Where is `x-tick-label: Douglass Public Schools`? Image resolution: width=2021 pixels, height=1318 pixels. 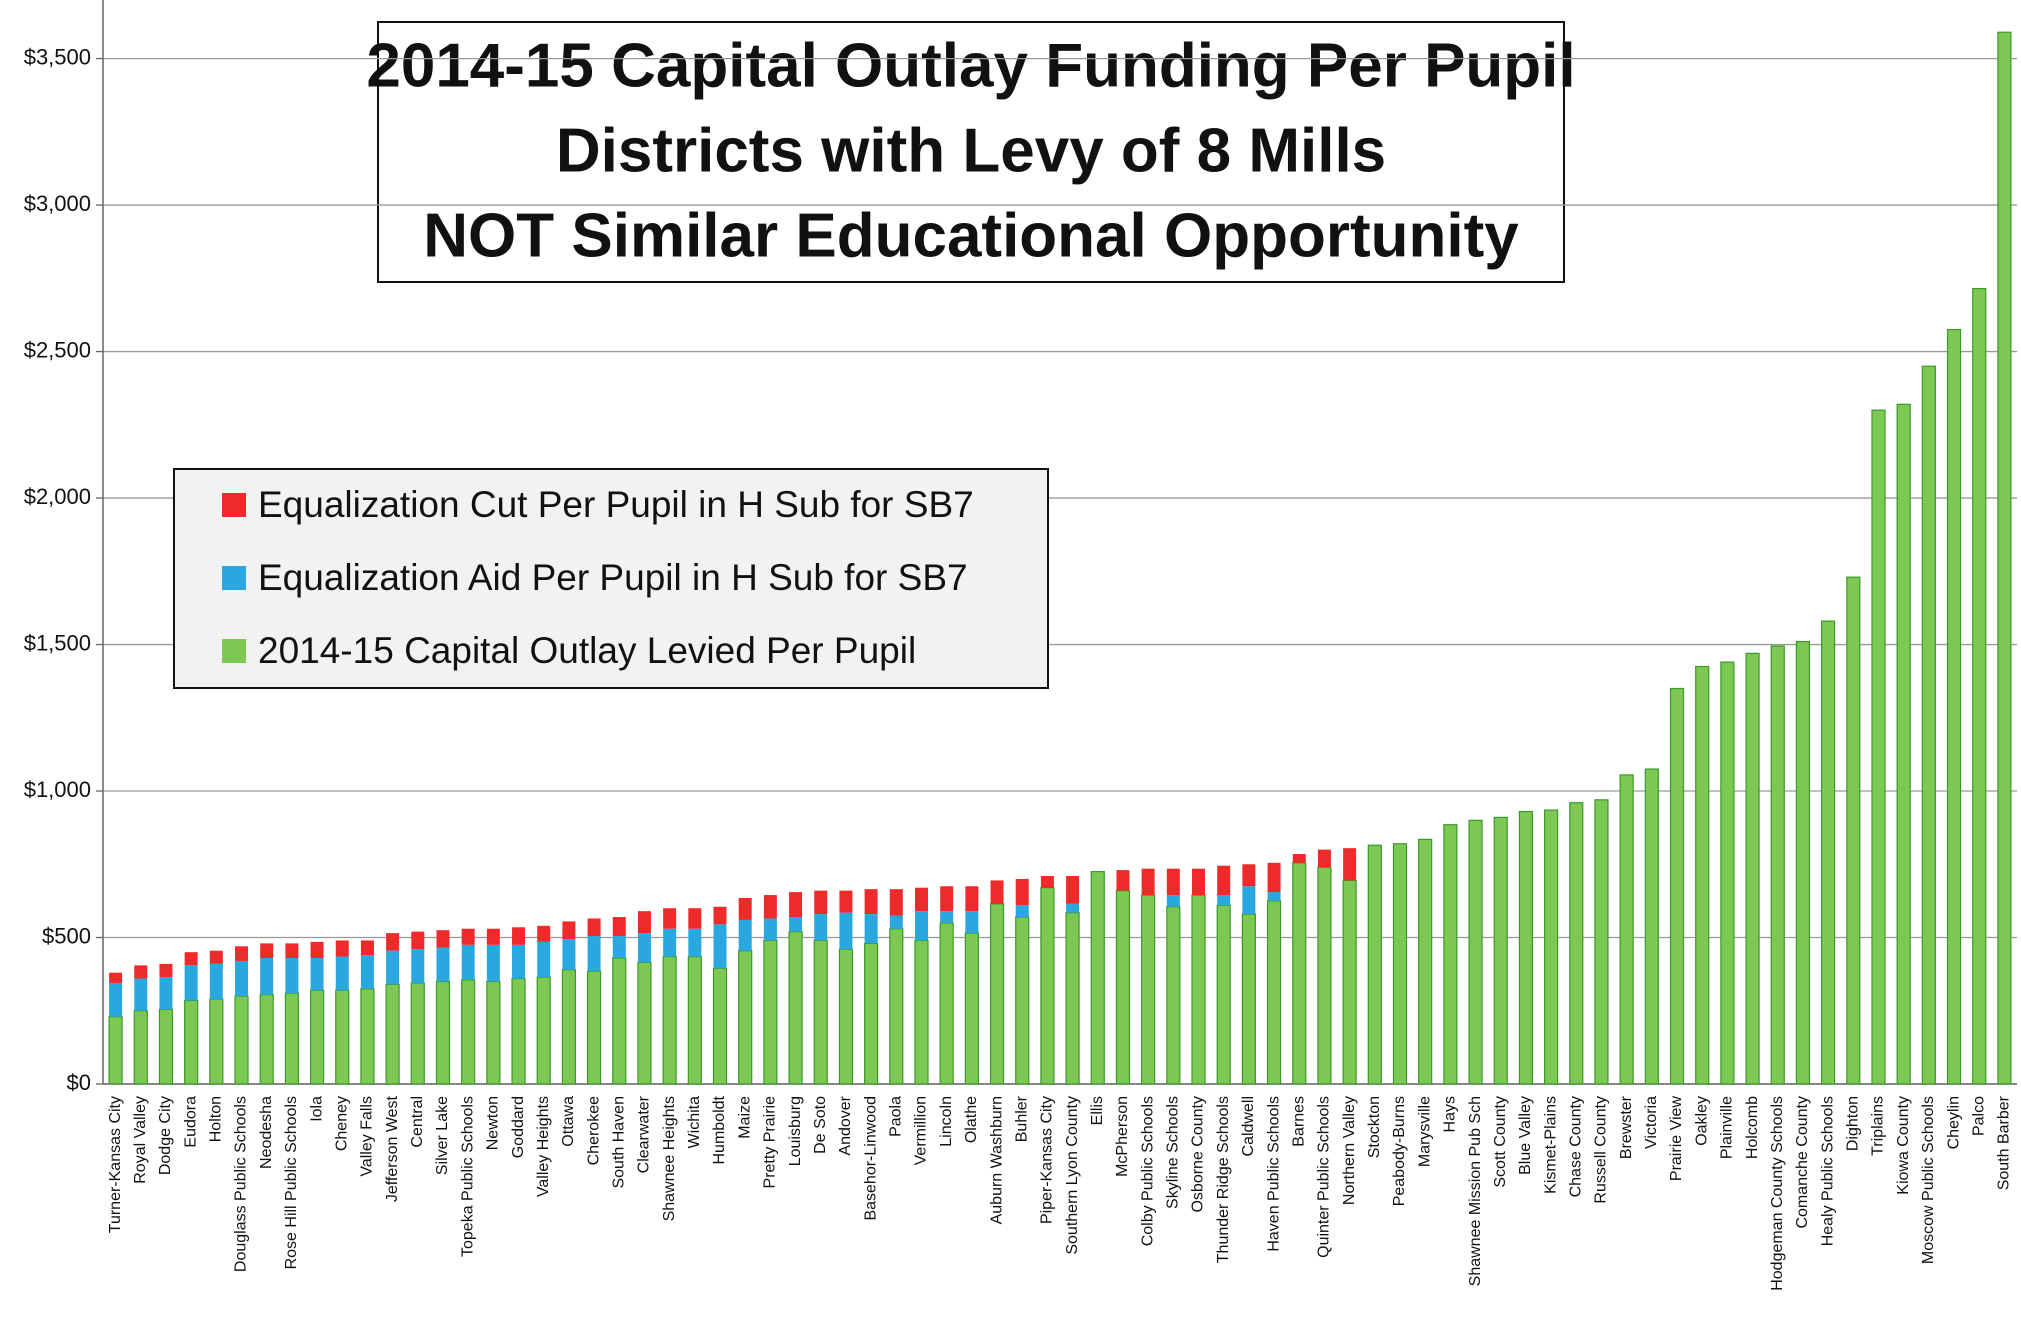
x-tick-label: Douglass Public Schools is located at coordinates (241, 1184).